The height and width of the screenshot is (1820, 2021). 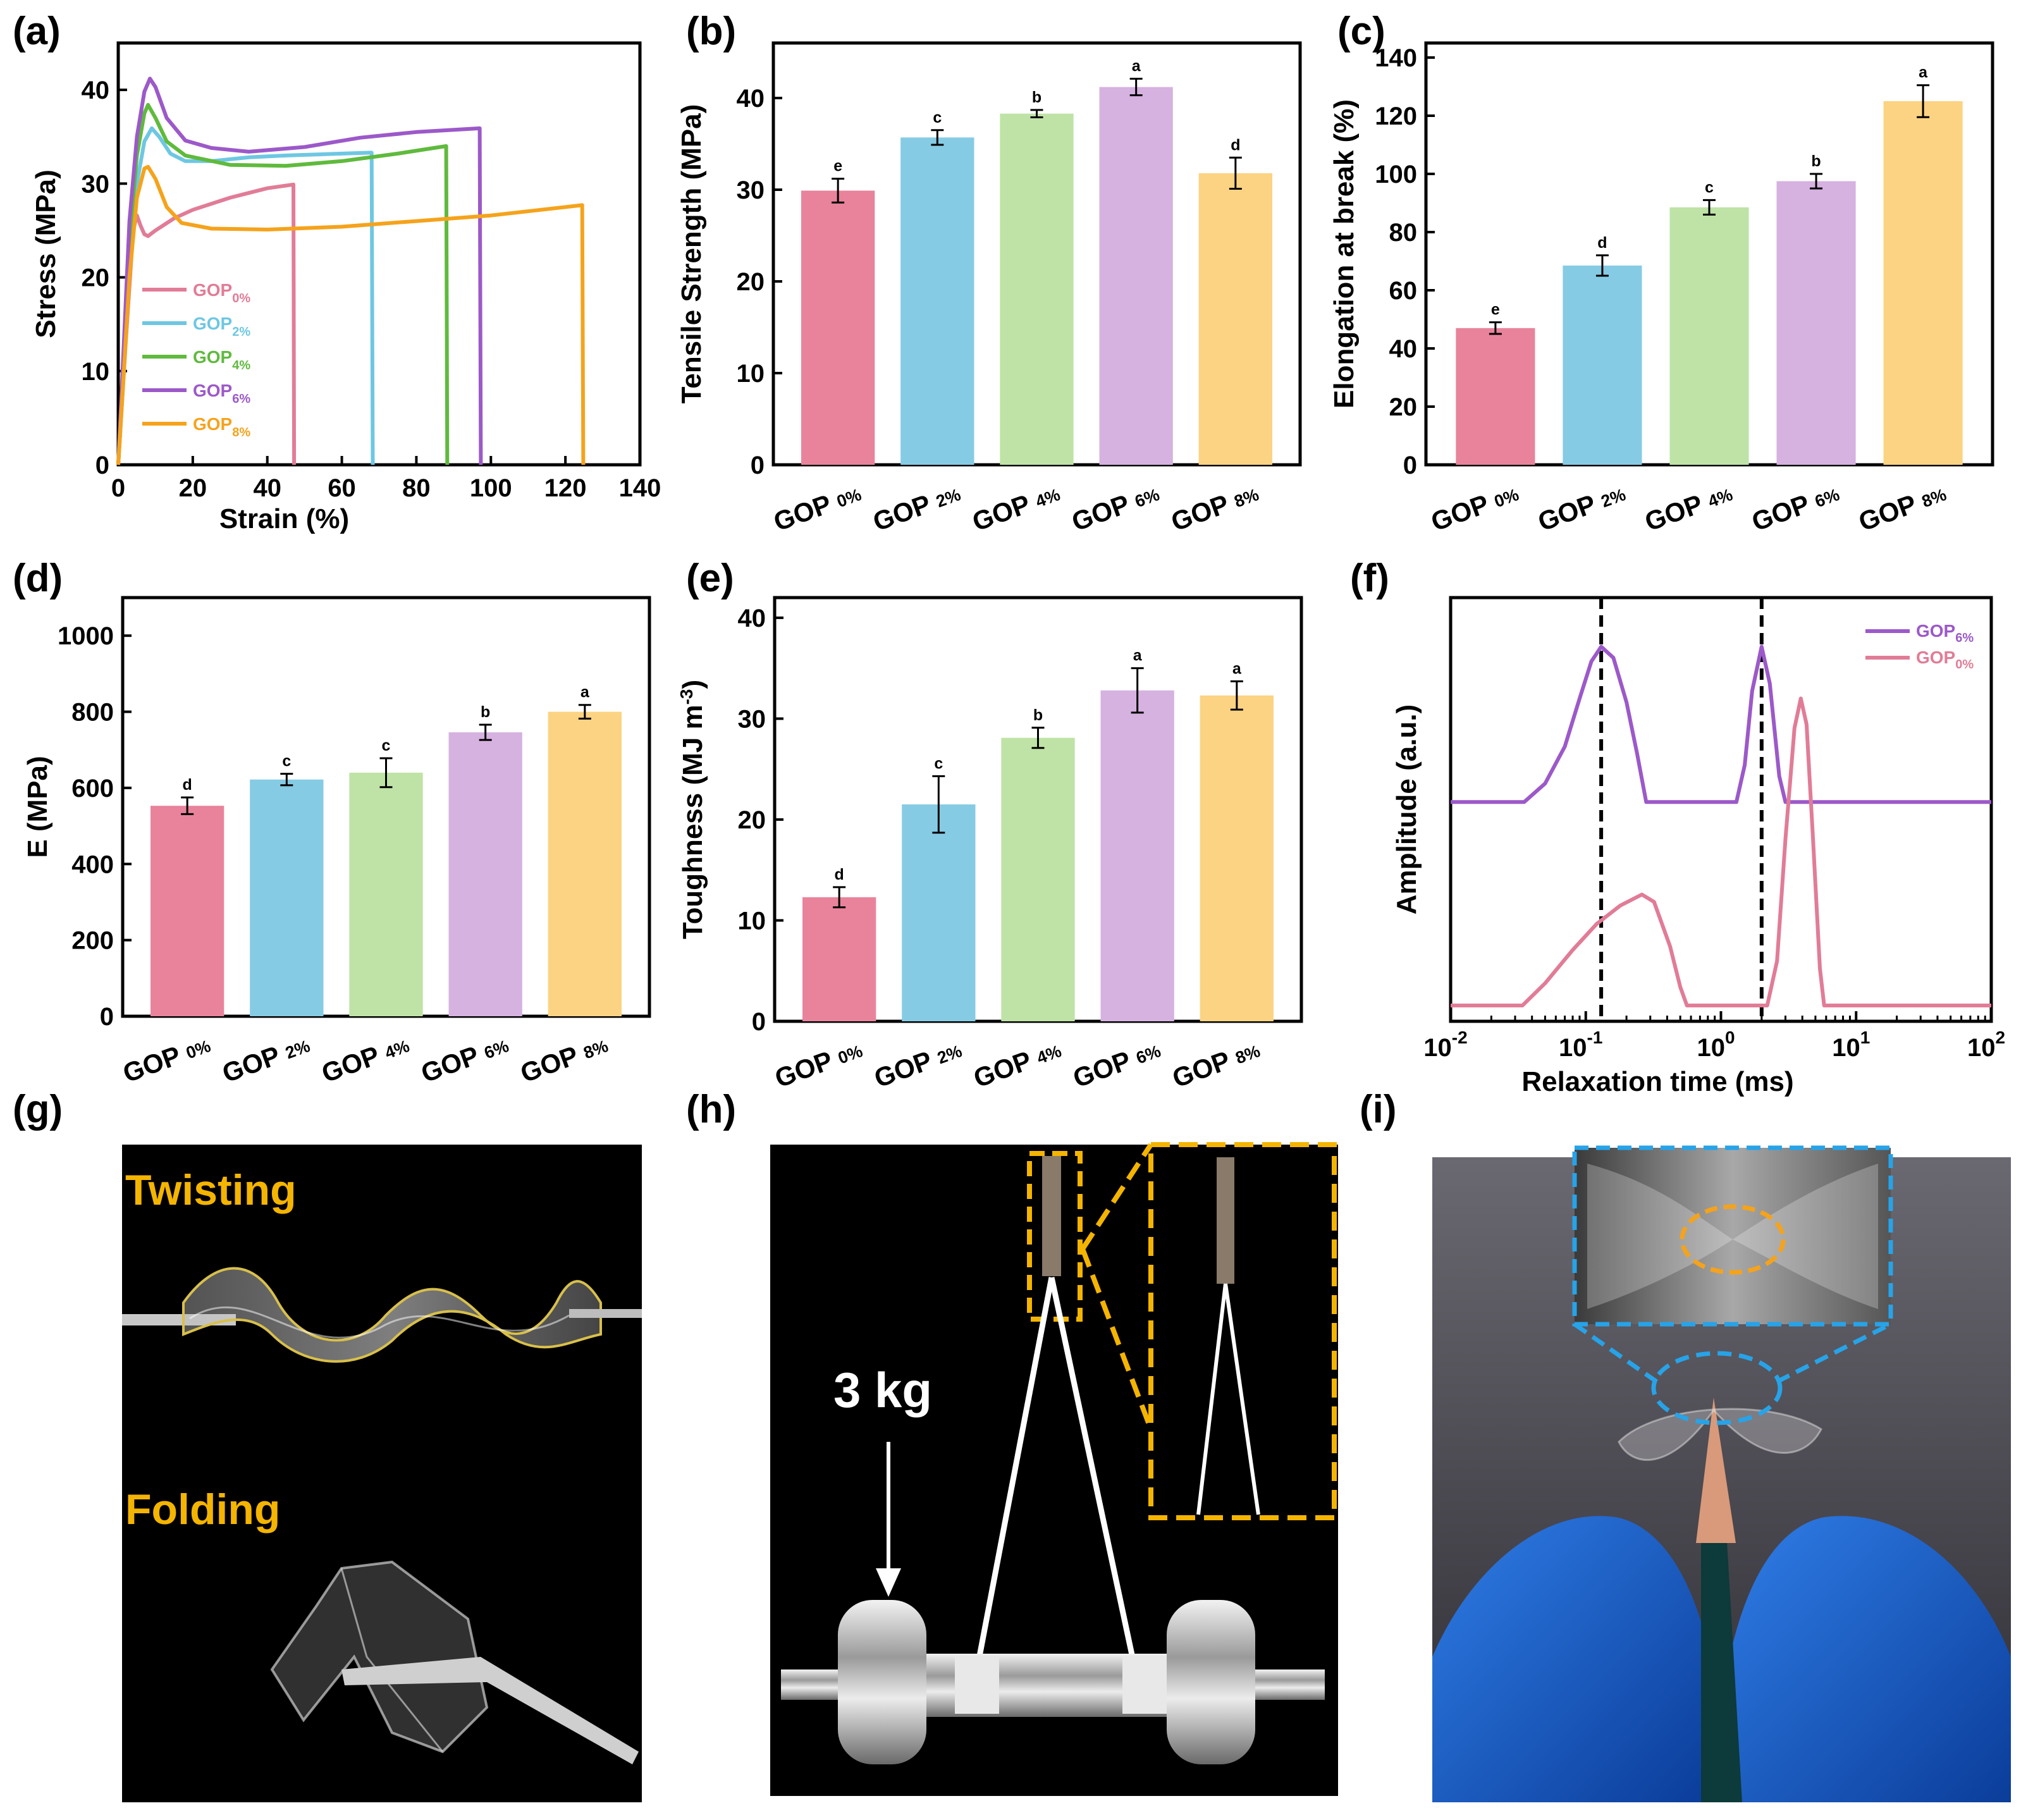 What do you see at coordinates (1580, 1045) in the screenshot?
I see `x-tick-label: 10⁻¹` at bounding box center [1580, 1045].